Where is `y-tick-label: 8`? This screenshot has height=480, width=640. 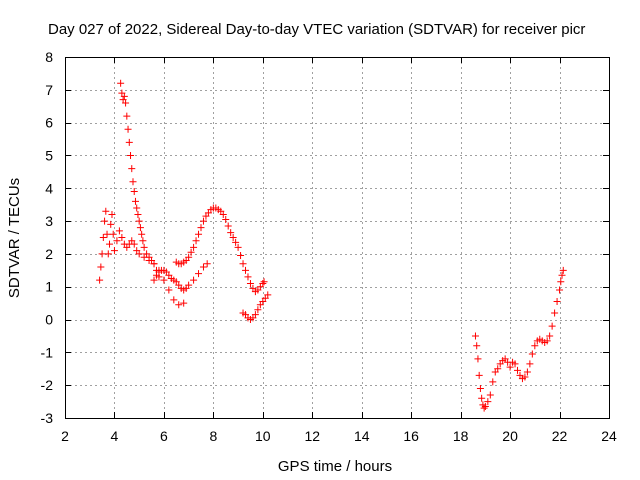 y-tick-label: 8 is located at coordinates (49, 57).